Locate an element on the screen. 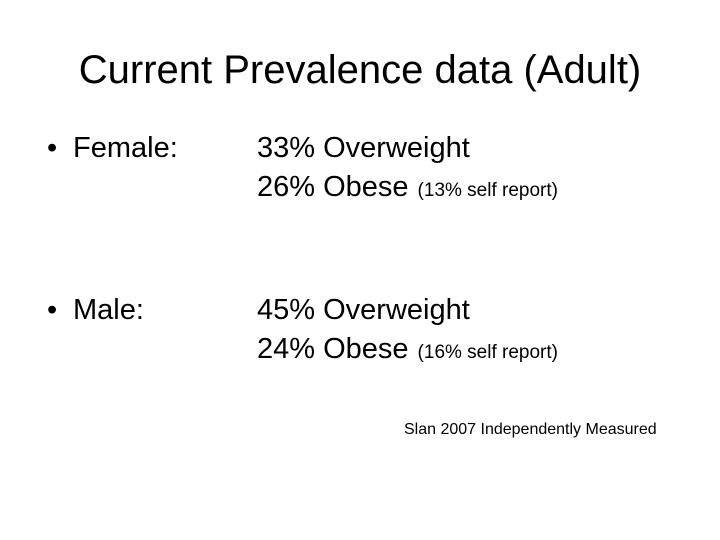 The width and height of the screenshot is (720, 540). female-overweight-stat: 33% Overweight is located at coordinates (363, 148).